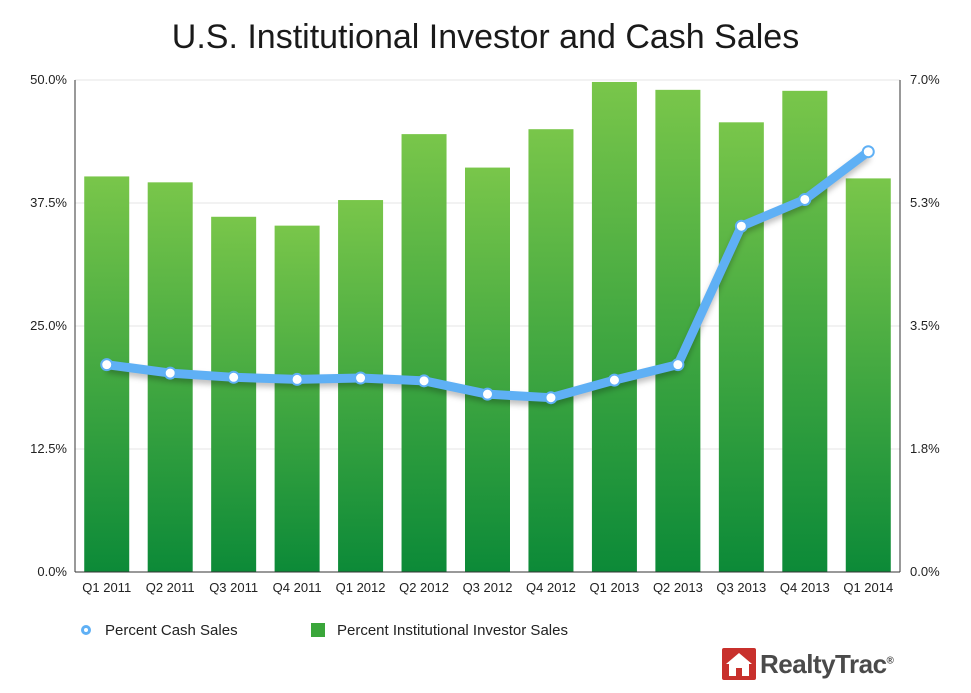 This screenshot has height=693, width=971. I want to click on house-logo-icon, so click(739, 664).